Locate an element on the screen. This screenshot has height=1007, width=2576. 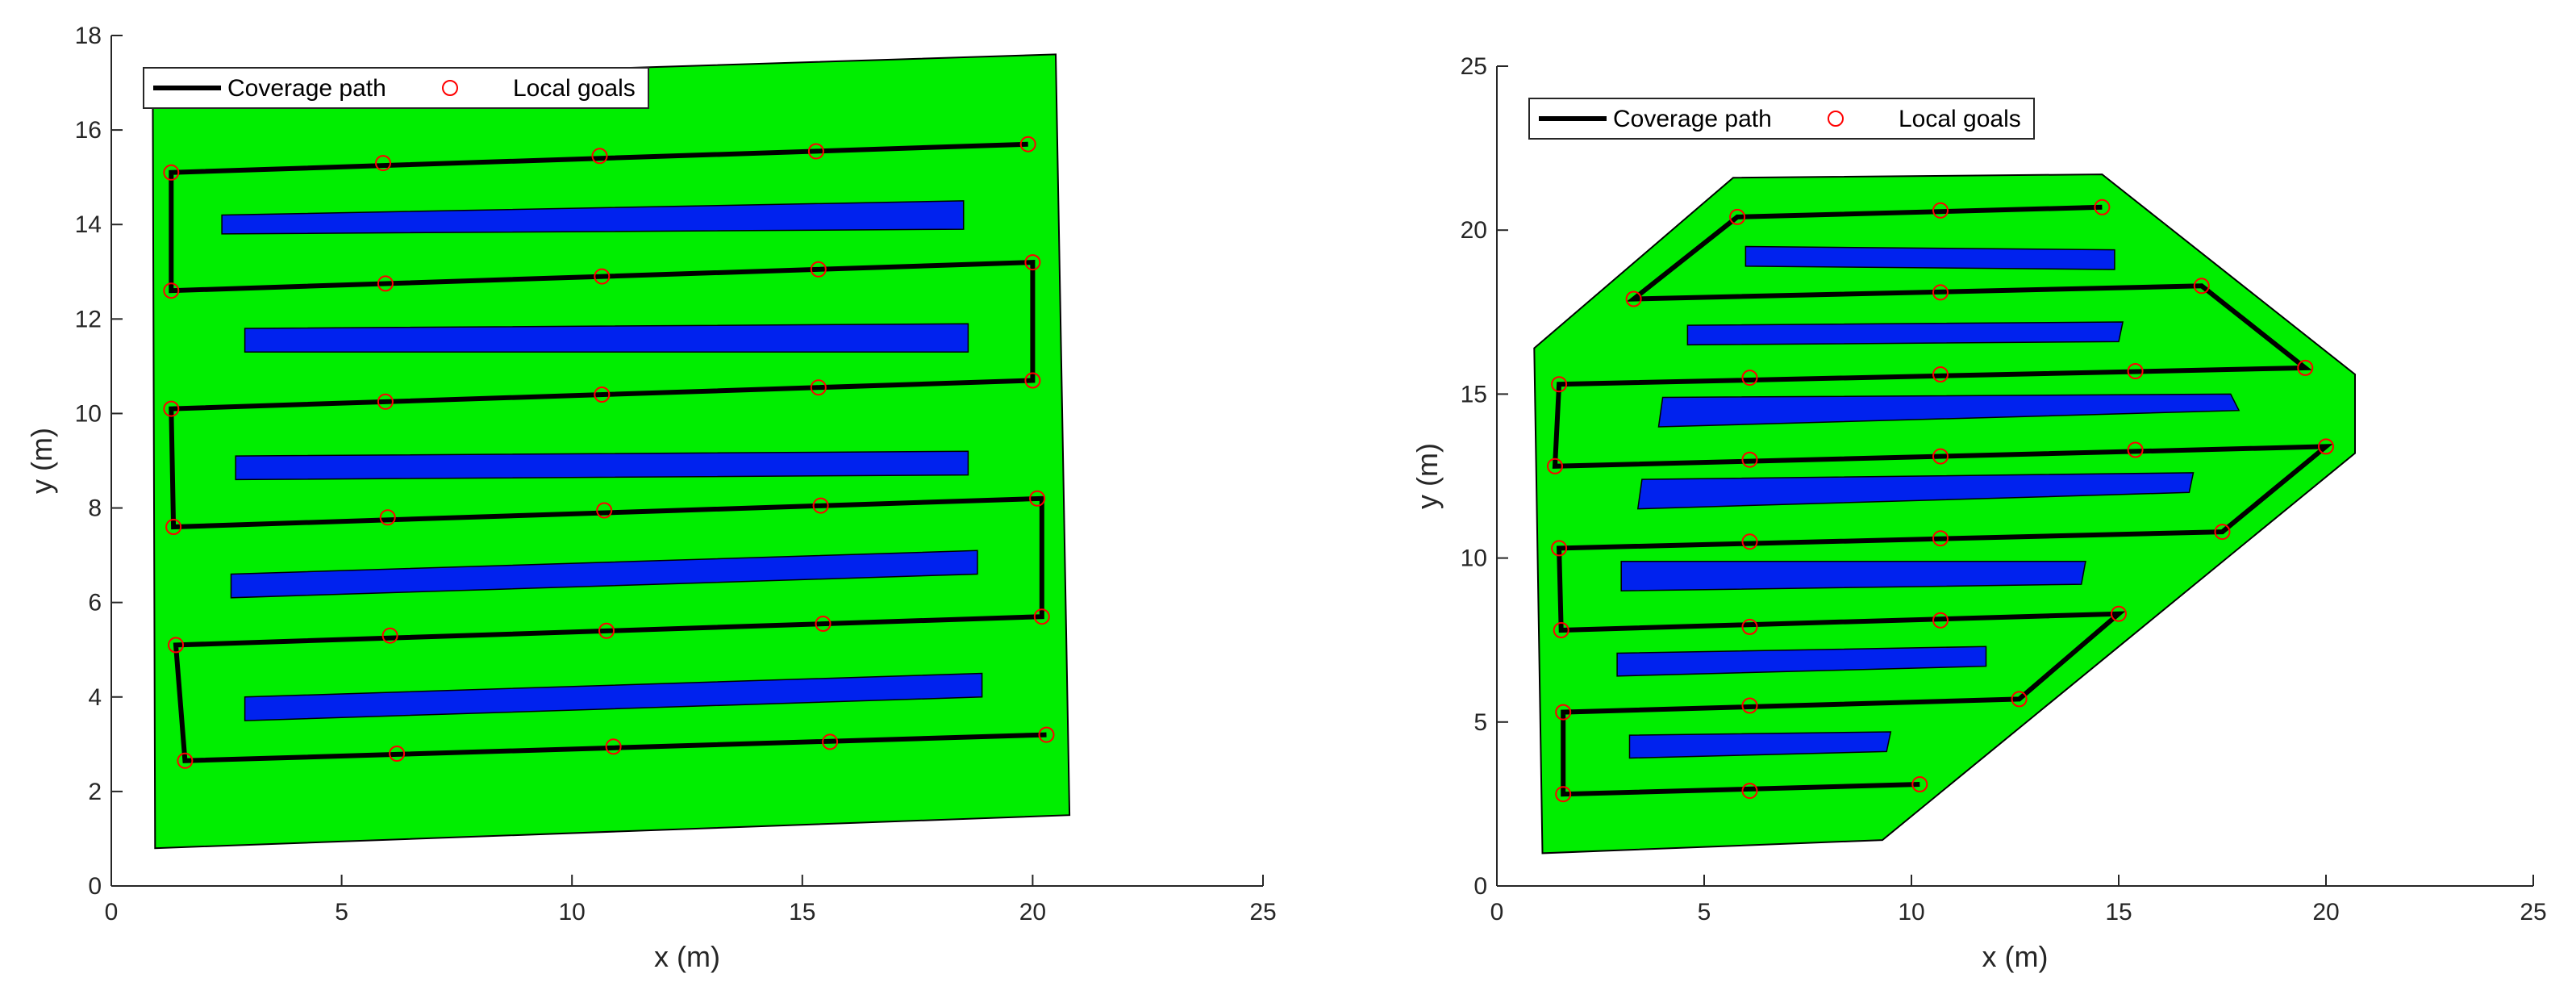
y-tick-label: 6 is located at coordinates (95, 603).